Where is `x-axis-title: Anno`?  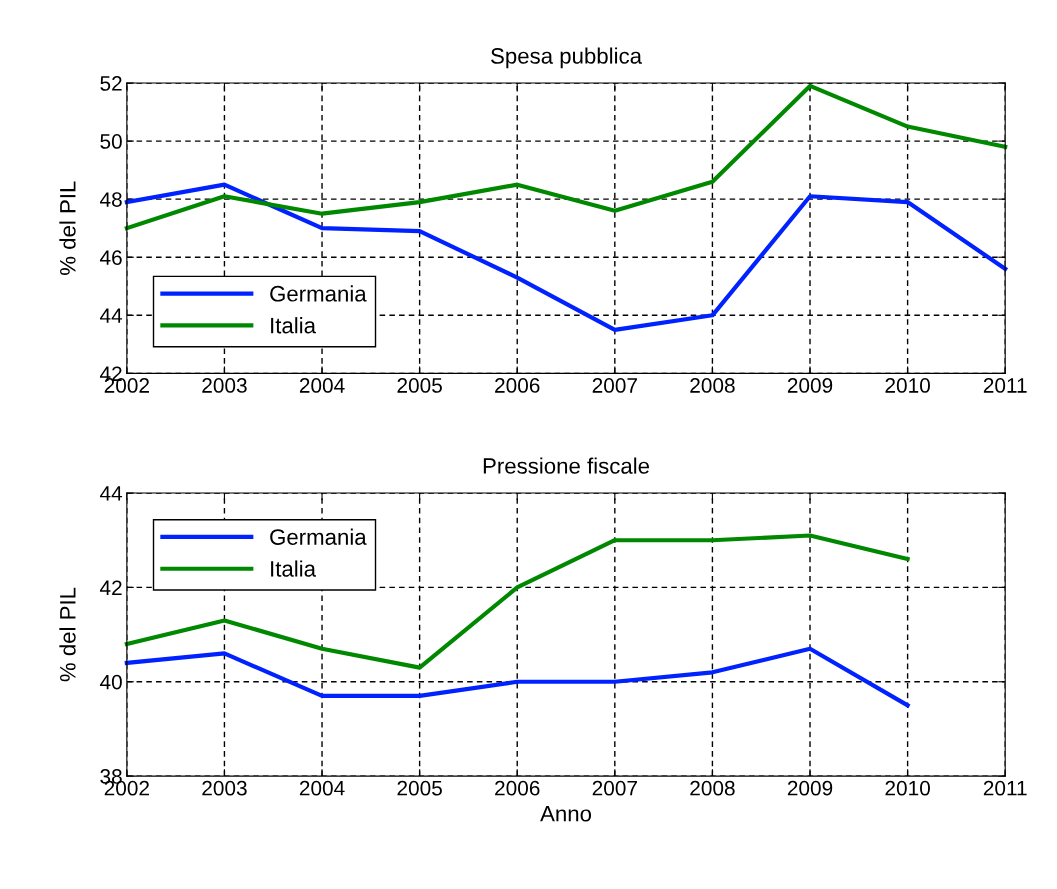
x-axis-title: Anno is located at coordinates (566, 814).